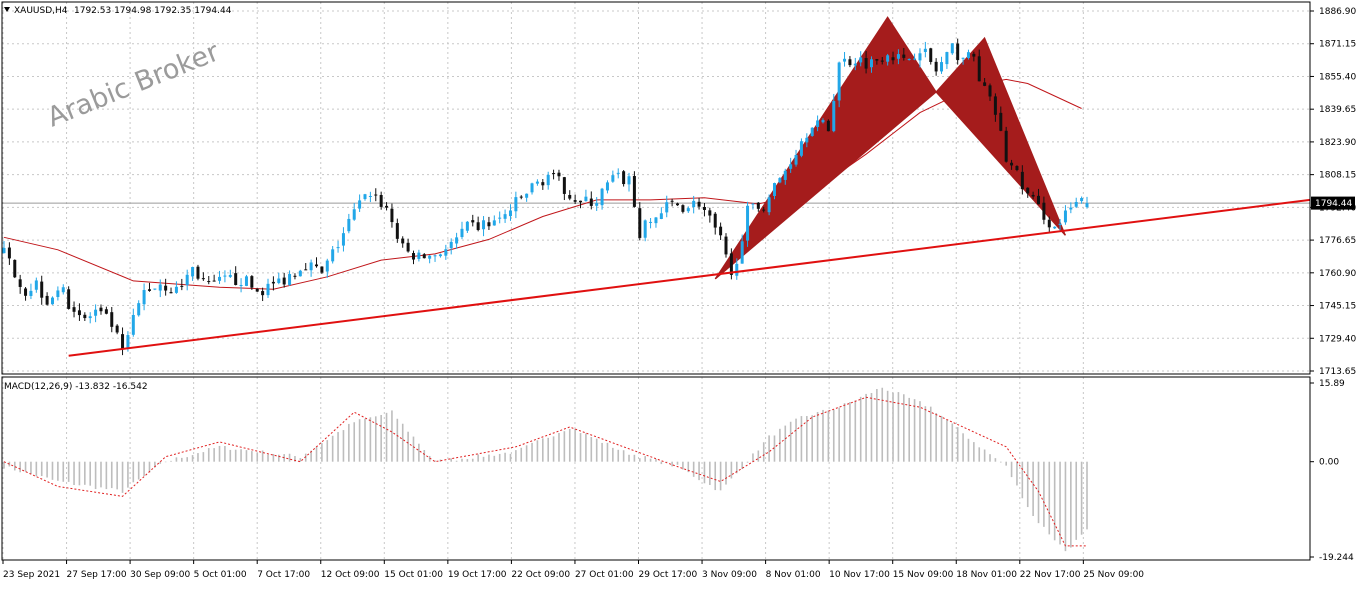 This screenshot has width=1361, height=589. What do you see at coordinates (97, 575) in the screenshot?
I see `time-tick-label: 27 Sep 17:00` at bounding box center [97, 575].